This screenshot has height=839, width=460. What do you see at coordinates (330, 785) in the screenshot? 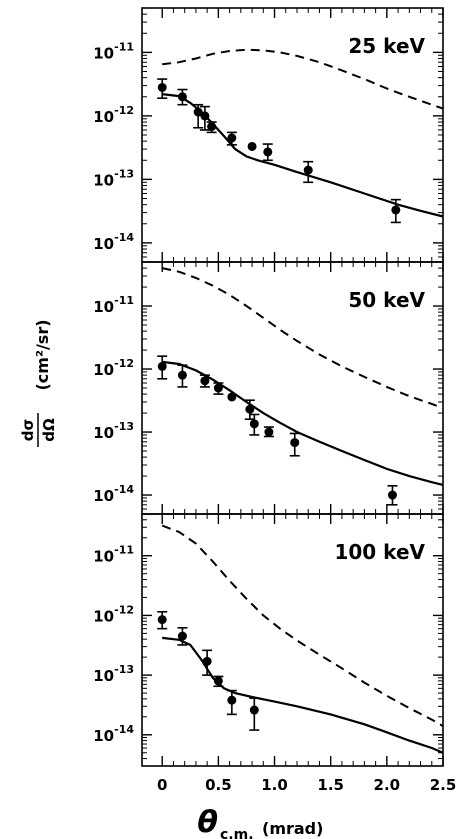
I see `x-tick-label: 1.5` at bounding box center [330, 785].